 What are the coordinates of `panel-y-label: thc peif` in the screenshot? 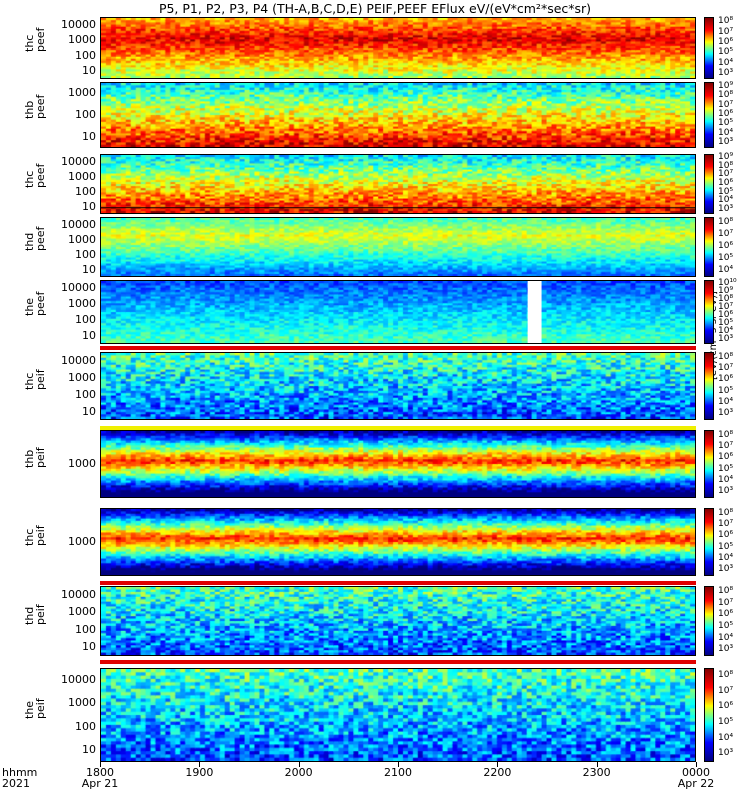 It's located at (35, 535).